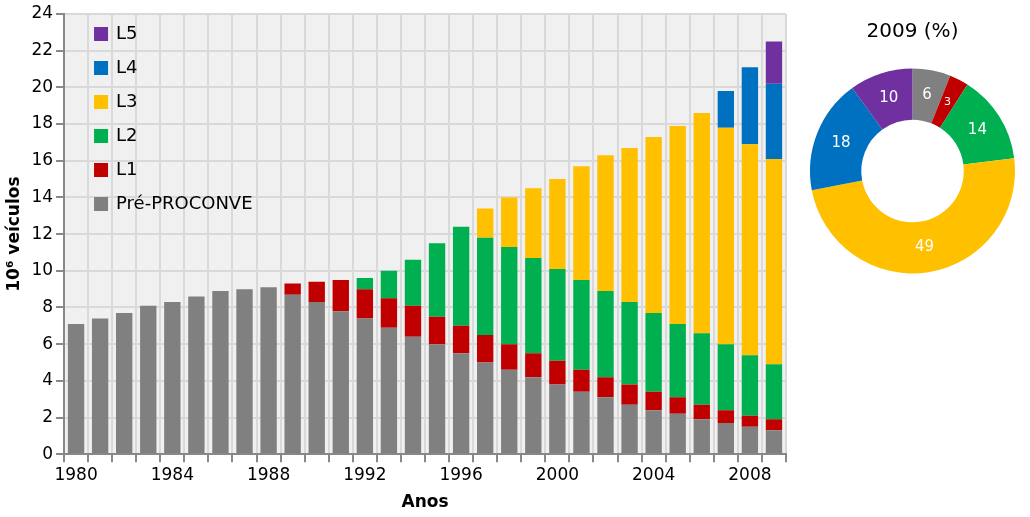  What do you see at coordinates (48, 452) in the screenshot?
I see `y-tick-label: 0` at bounding box center [48, 452].